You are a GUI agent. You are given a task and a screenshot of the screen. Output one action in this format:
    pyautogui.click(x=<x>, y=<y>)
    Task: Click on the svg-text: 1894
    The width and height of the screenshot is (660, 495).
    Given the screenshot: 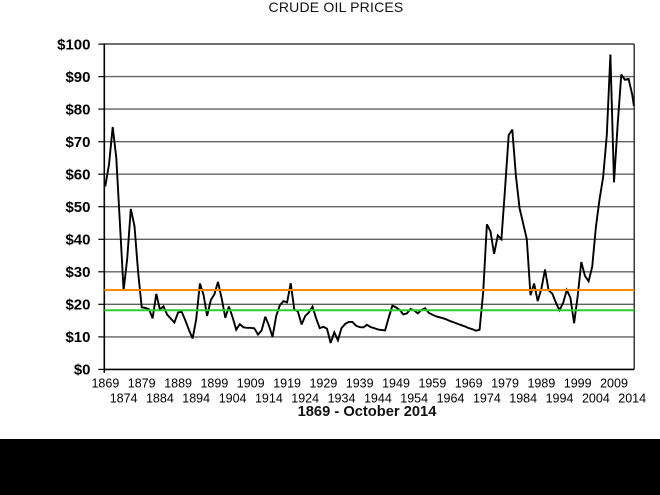 What is the action you would take?
    pyautogui.click(x=196, y=399)
    